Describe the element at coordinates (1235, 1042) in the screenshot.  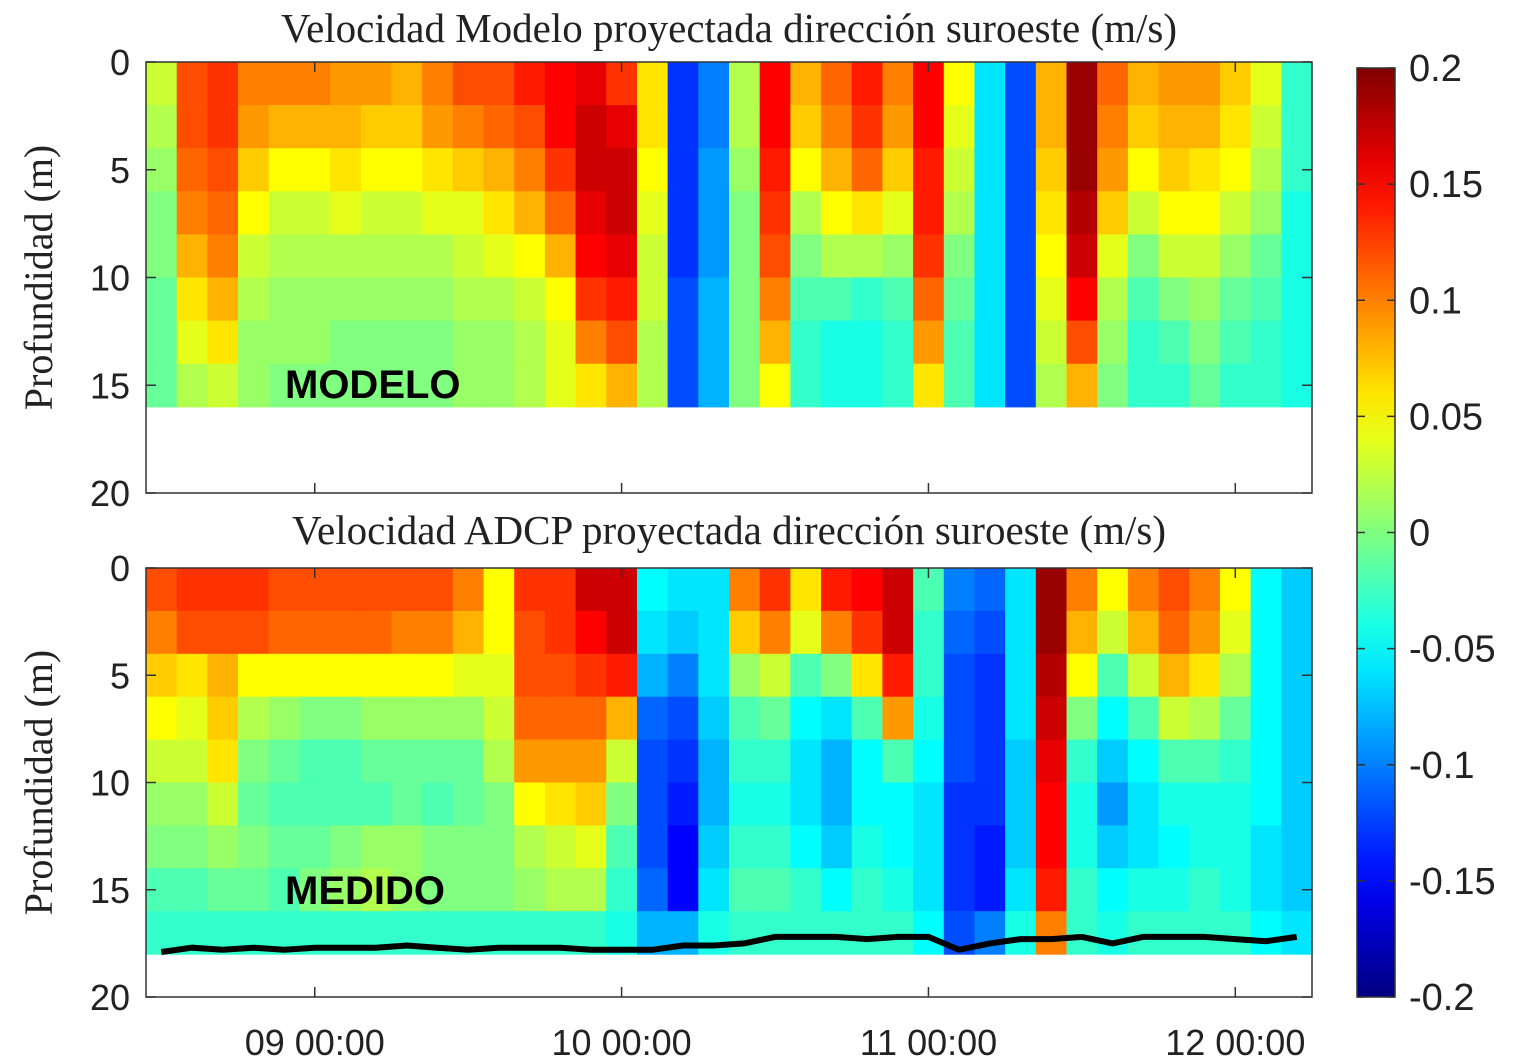
I see `x-tick-label: 12 00:00` at that location.